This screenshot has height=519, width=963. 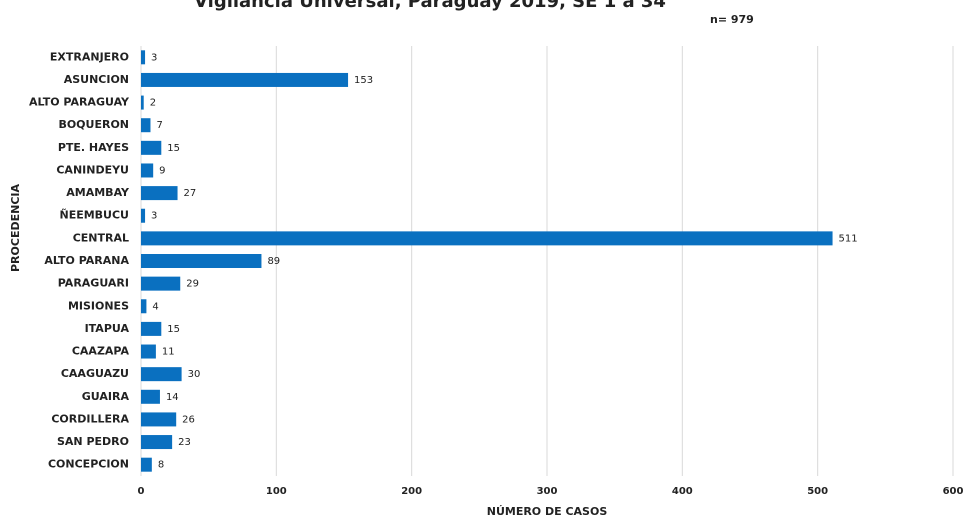 I want to click on x-tick-label: 500, so click(x=817, y=491).